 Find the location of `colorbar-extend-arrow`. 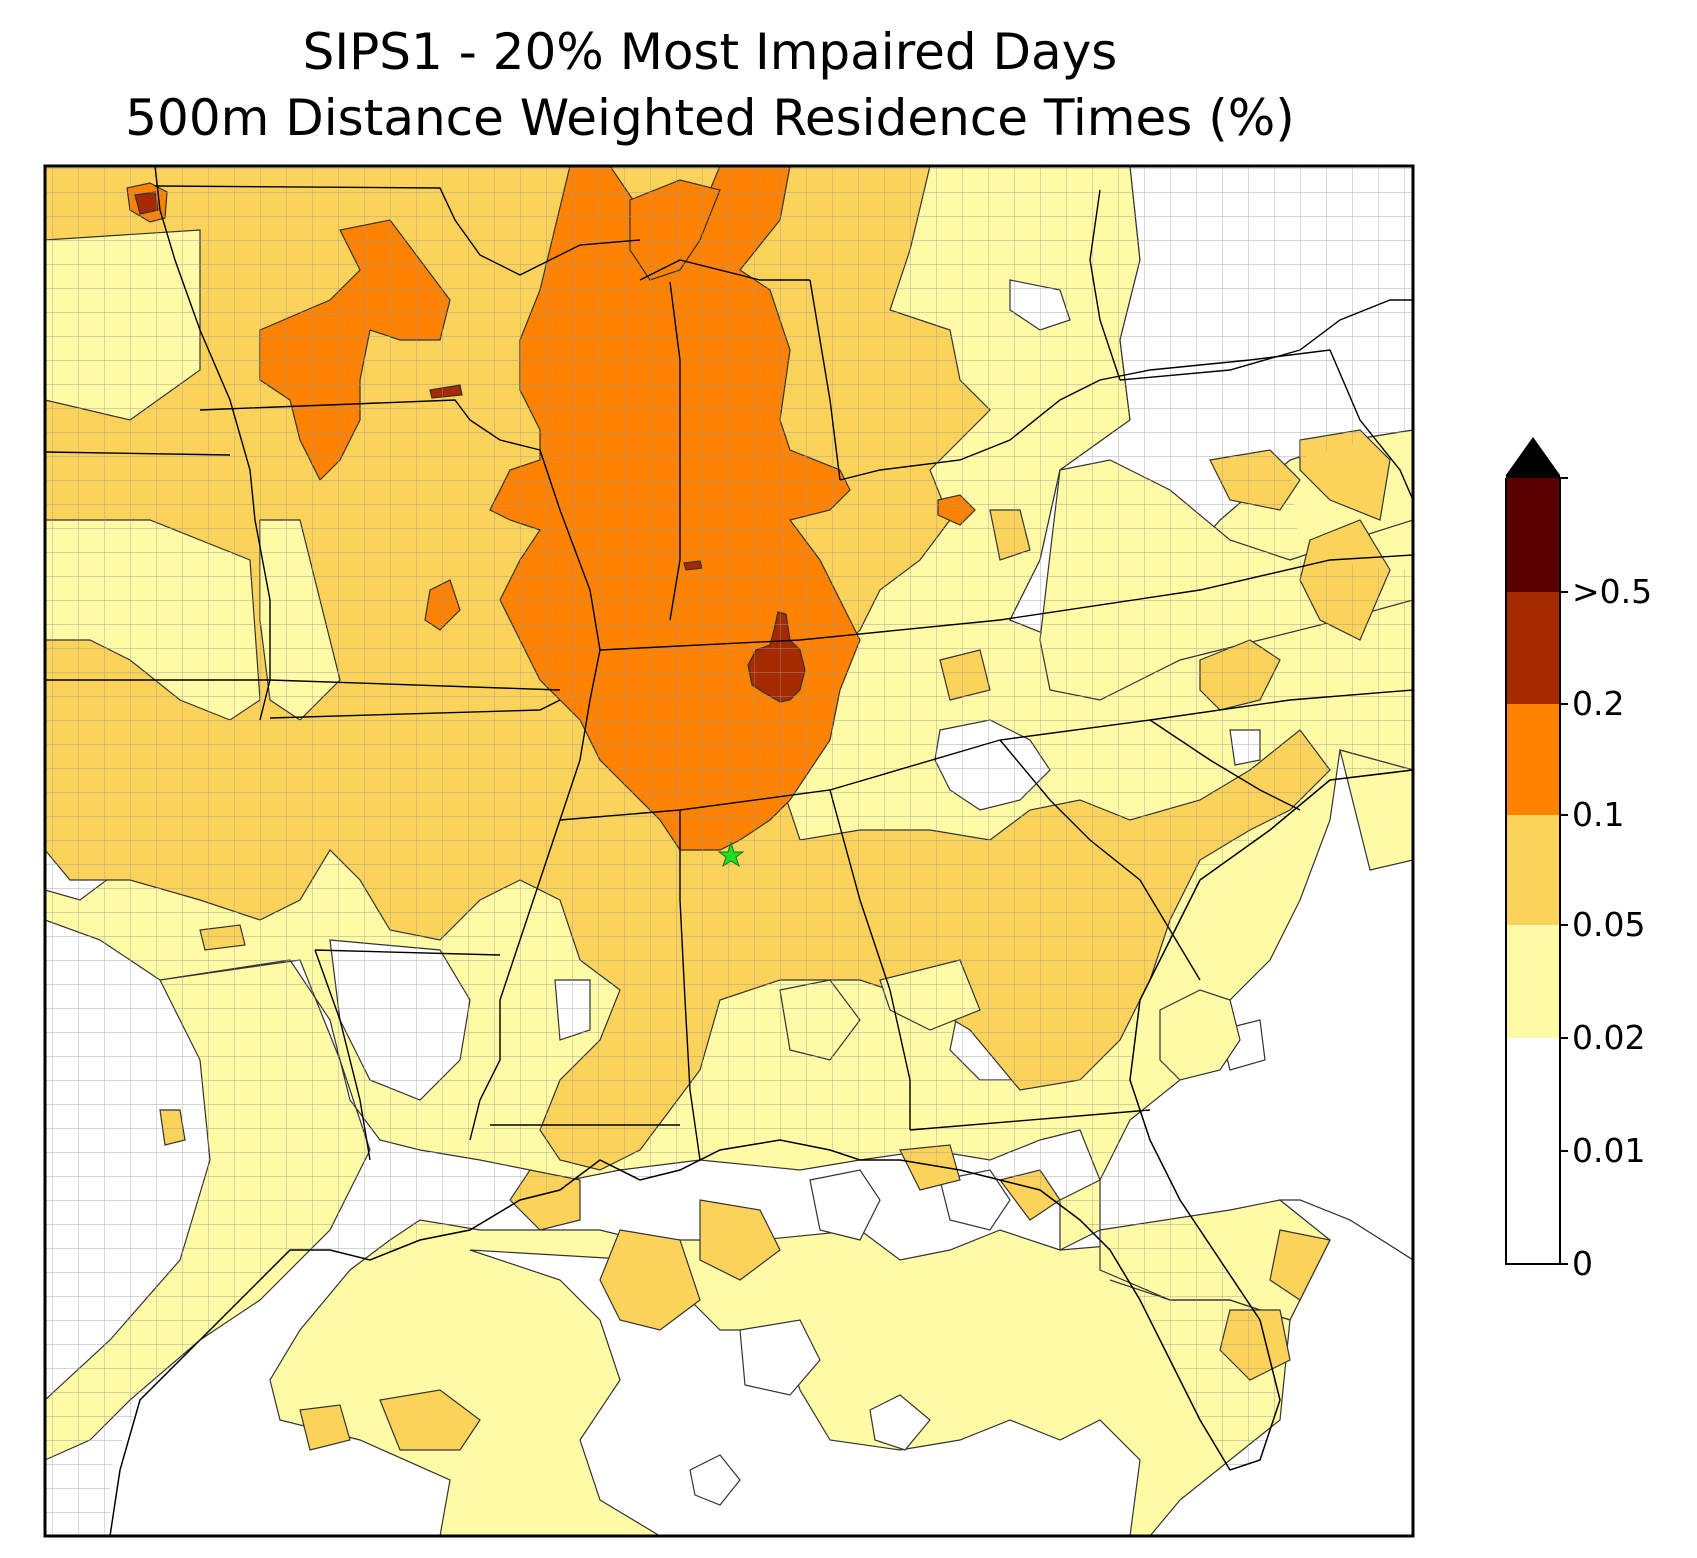

colorbar-extend-arrow is located at coordinates (1533, 457).